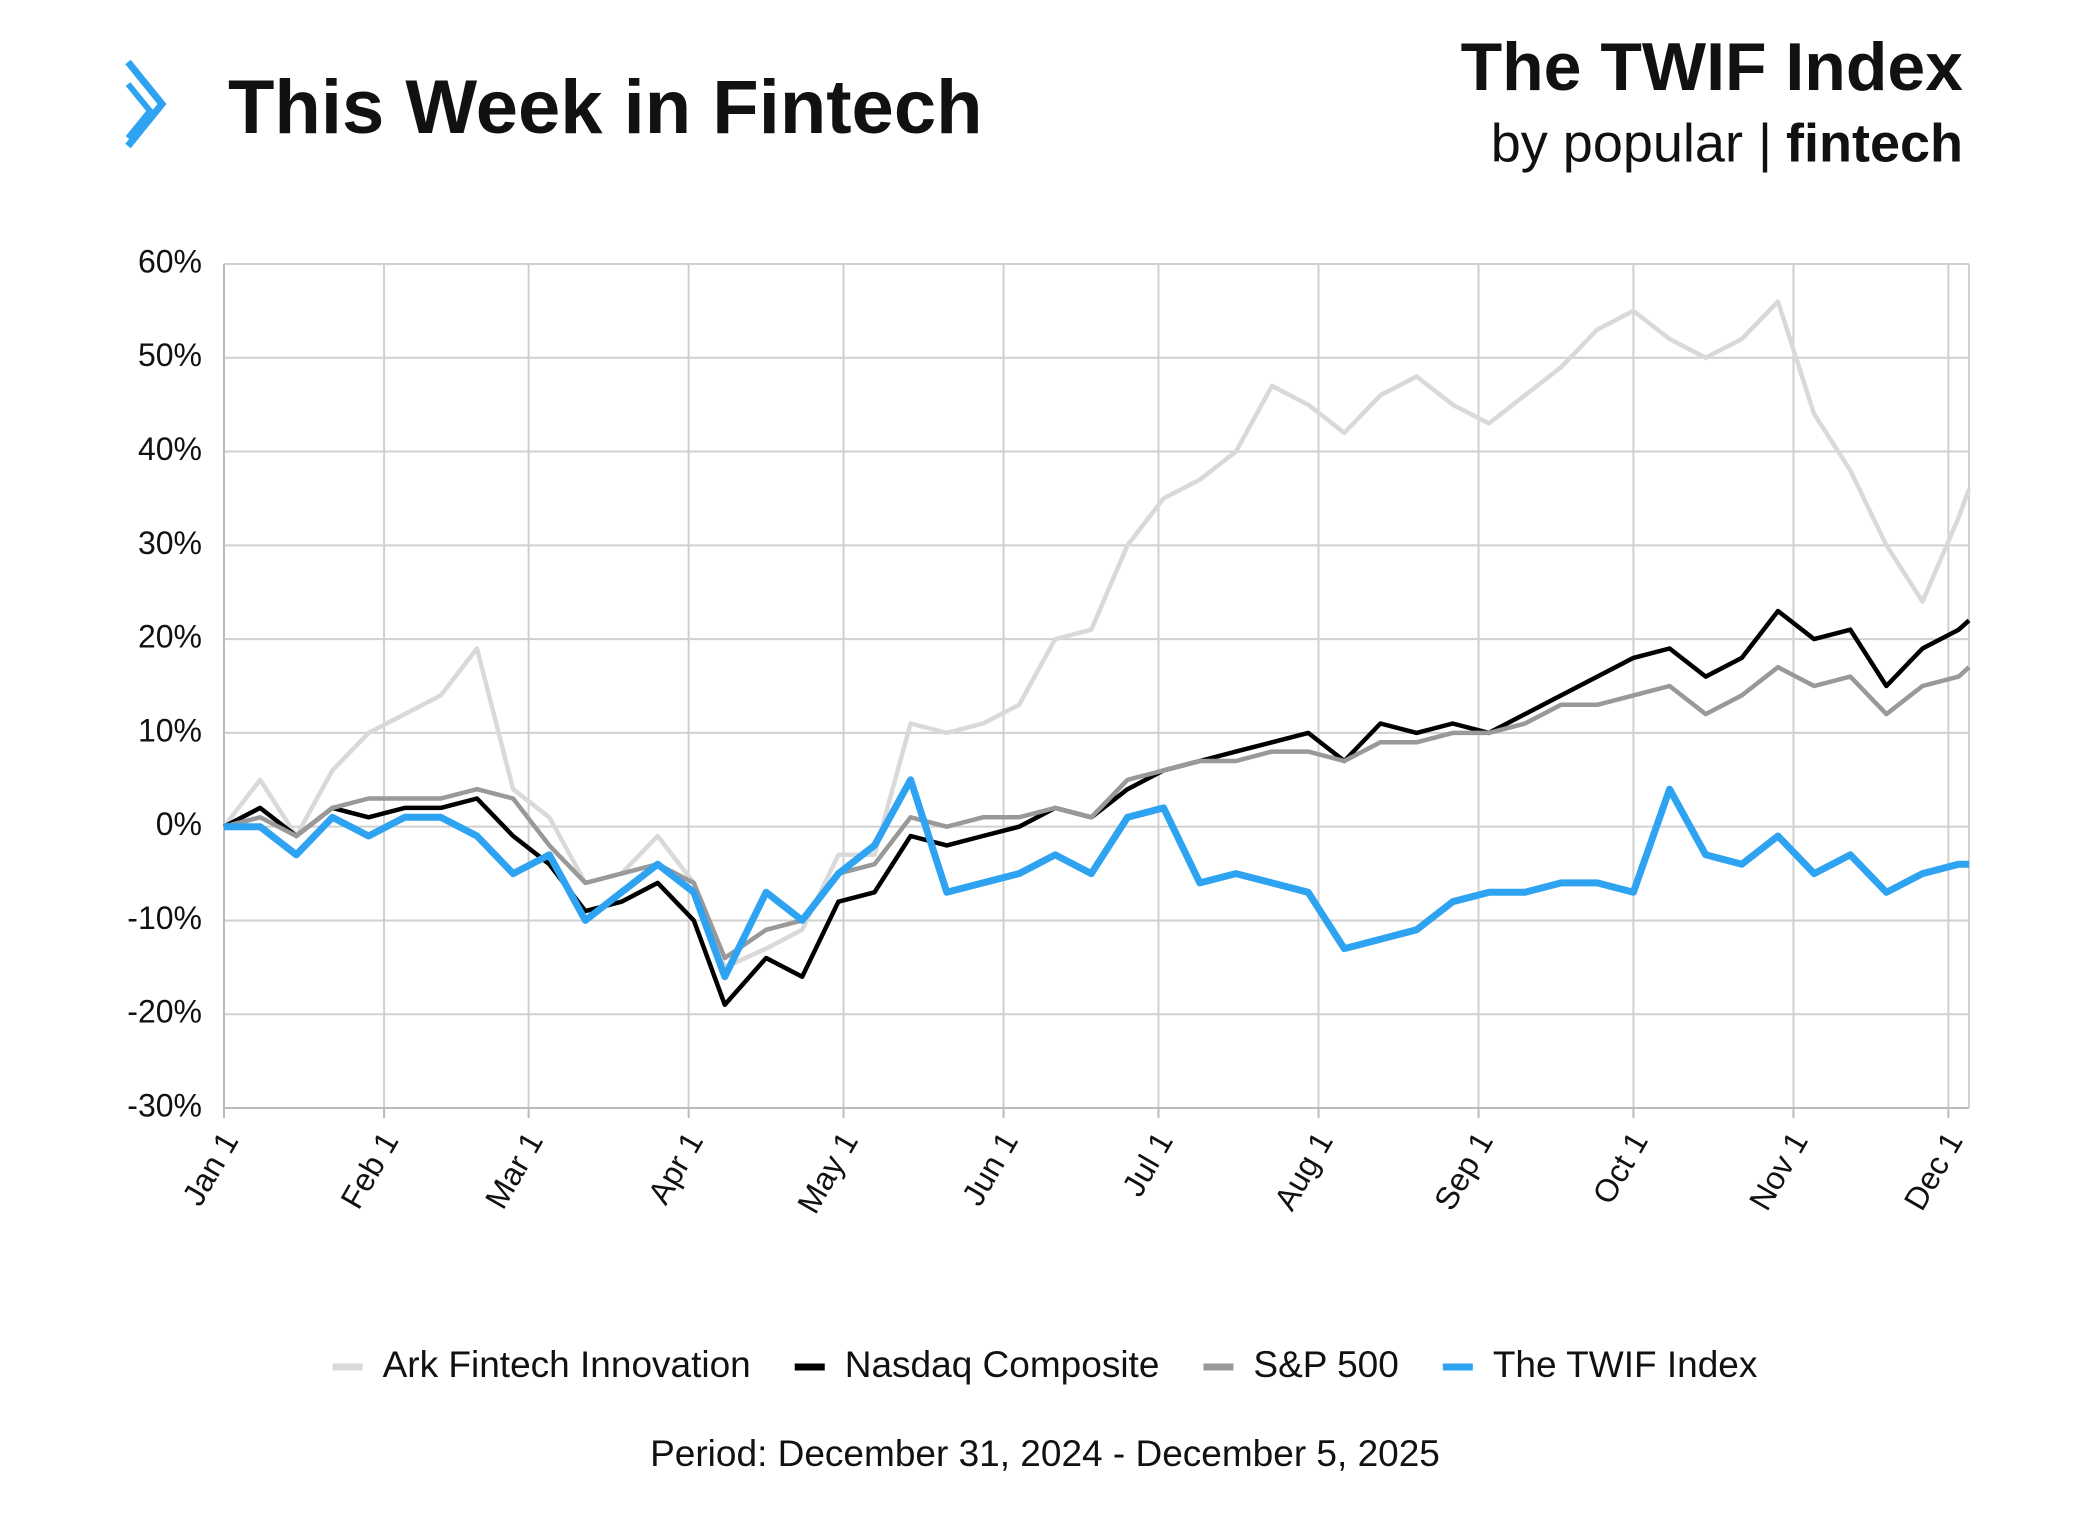  What do you see at coordinates (1325, 1364) in the screenshot?
I see `legend-label: S&P 500` at bounding box center [1325, 1364].